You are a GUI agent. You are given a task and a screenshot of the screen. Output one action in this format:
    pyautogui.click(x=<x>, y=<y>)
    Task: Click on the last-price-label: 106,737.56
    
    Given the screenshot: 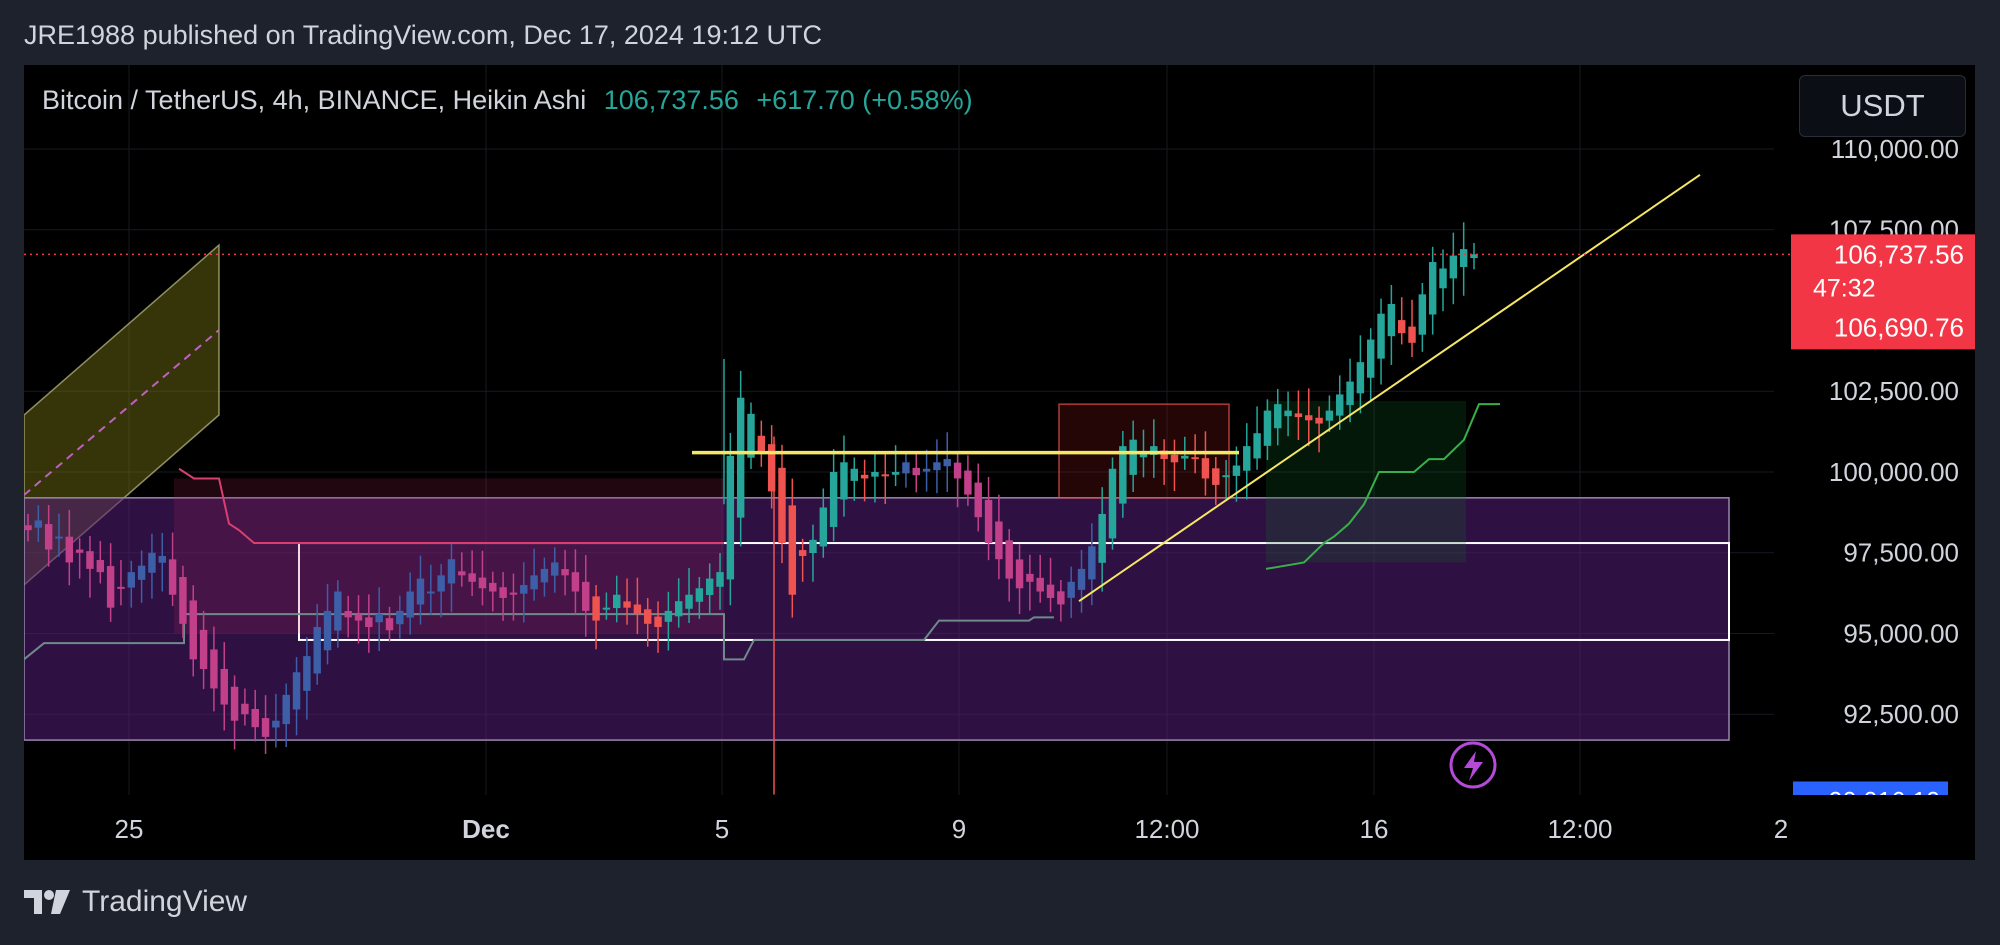 What is the action you would take?
    pyautogui.click(x=1899, y=254)
    